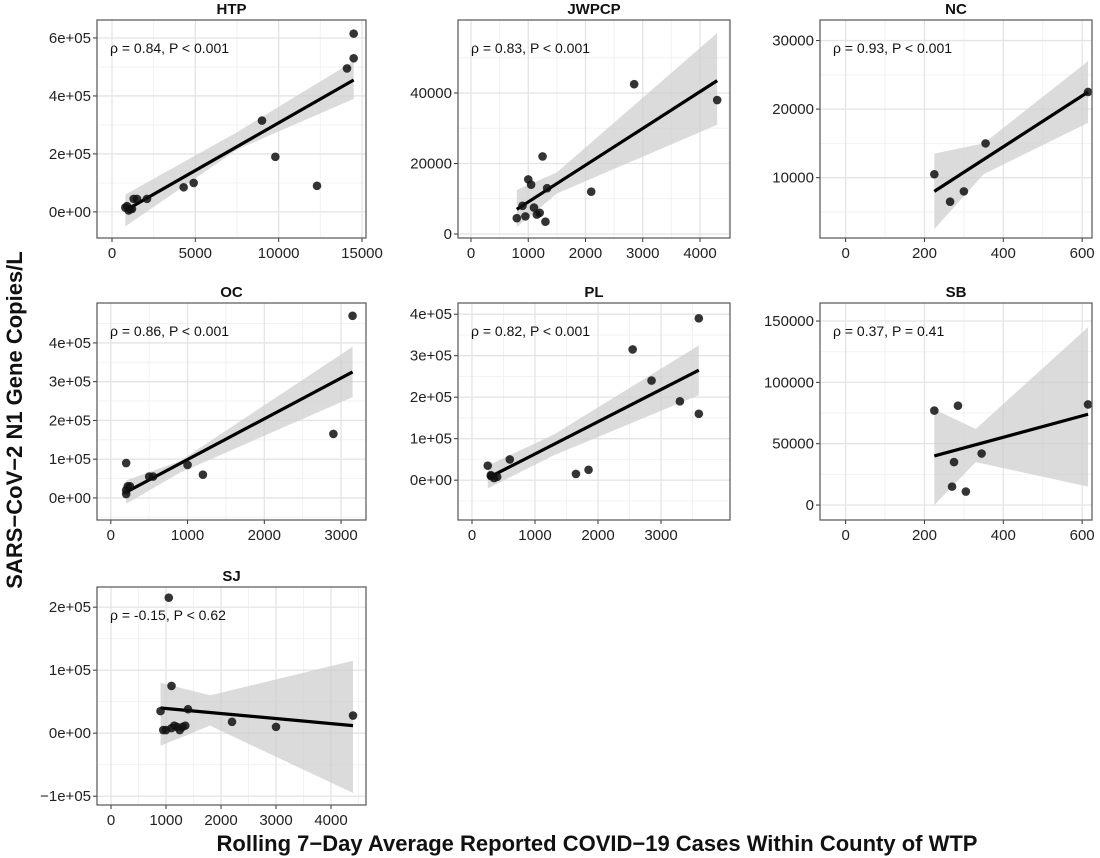 The image size is (1100, 858). What do you see at coordinates (169, 331) in the screenshot?
I see `correlation-annotation: ρ = 0.86, P < 0.001` at bounding box center [169, 331].